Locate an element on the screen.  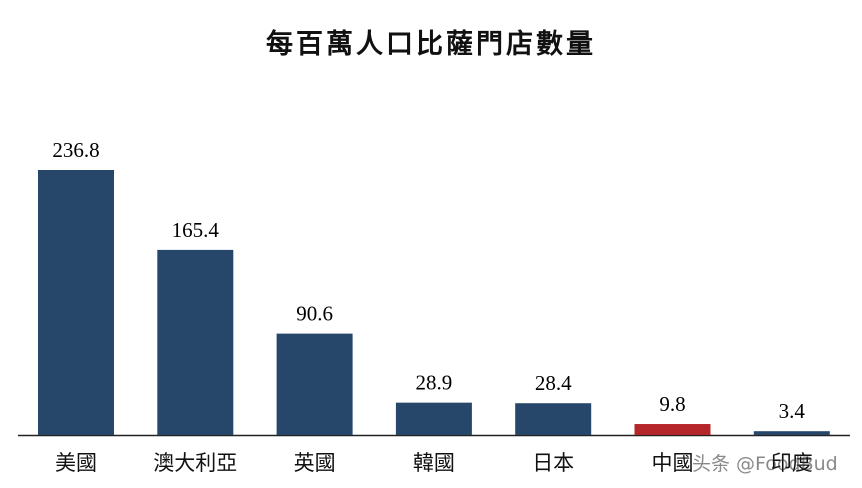
data-label-0: 236.8 is located at coordinates (75, 150).